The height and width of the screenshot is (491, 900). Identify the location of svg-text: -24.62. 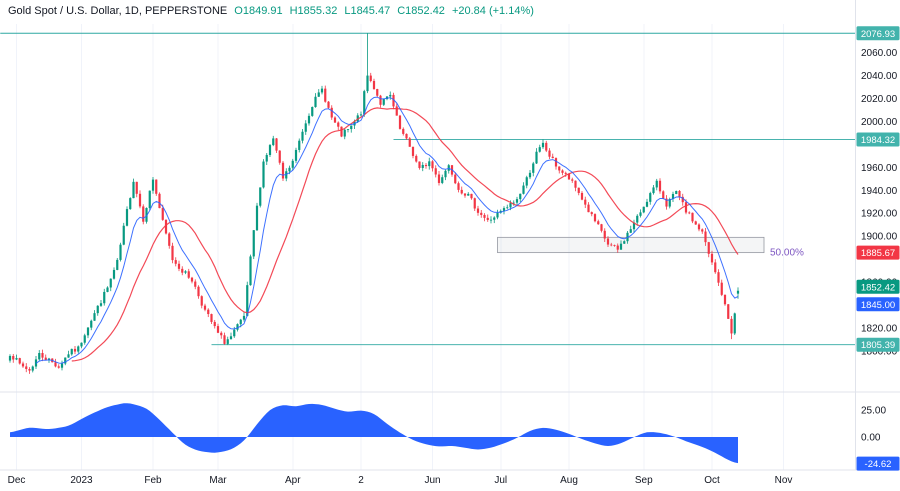
(878, 464).